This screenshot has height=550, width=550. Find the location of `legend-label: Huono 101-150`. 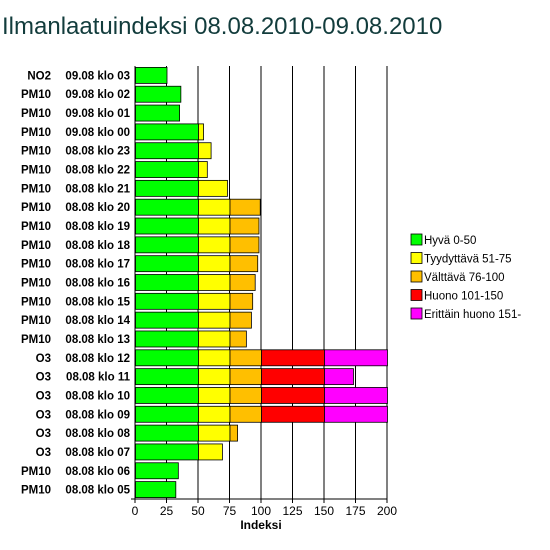

legend-label: Huono 101-150 is located at coordinates (463, 297).